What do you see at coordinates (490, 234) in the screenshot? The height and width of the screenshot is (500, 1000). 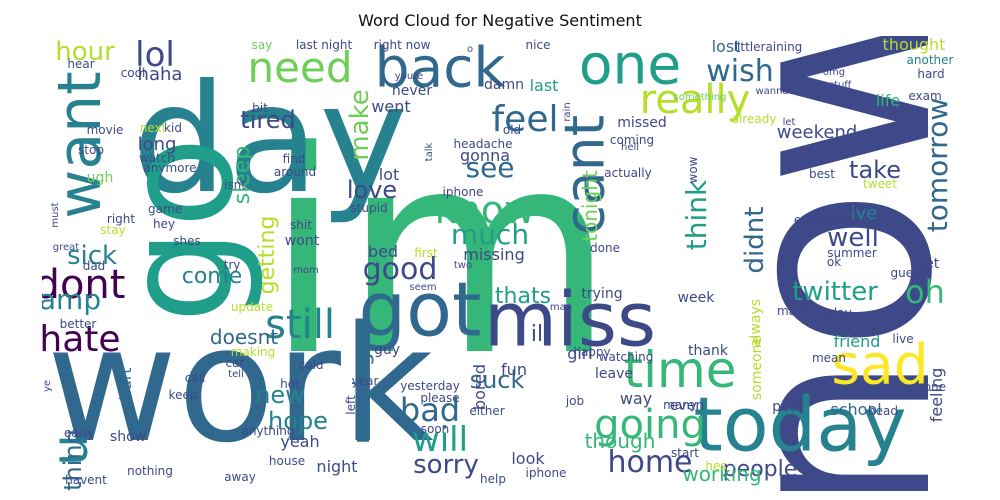 I see `word-cloud-word: much` at bounding box center [490, 234].